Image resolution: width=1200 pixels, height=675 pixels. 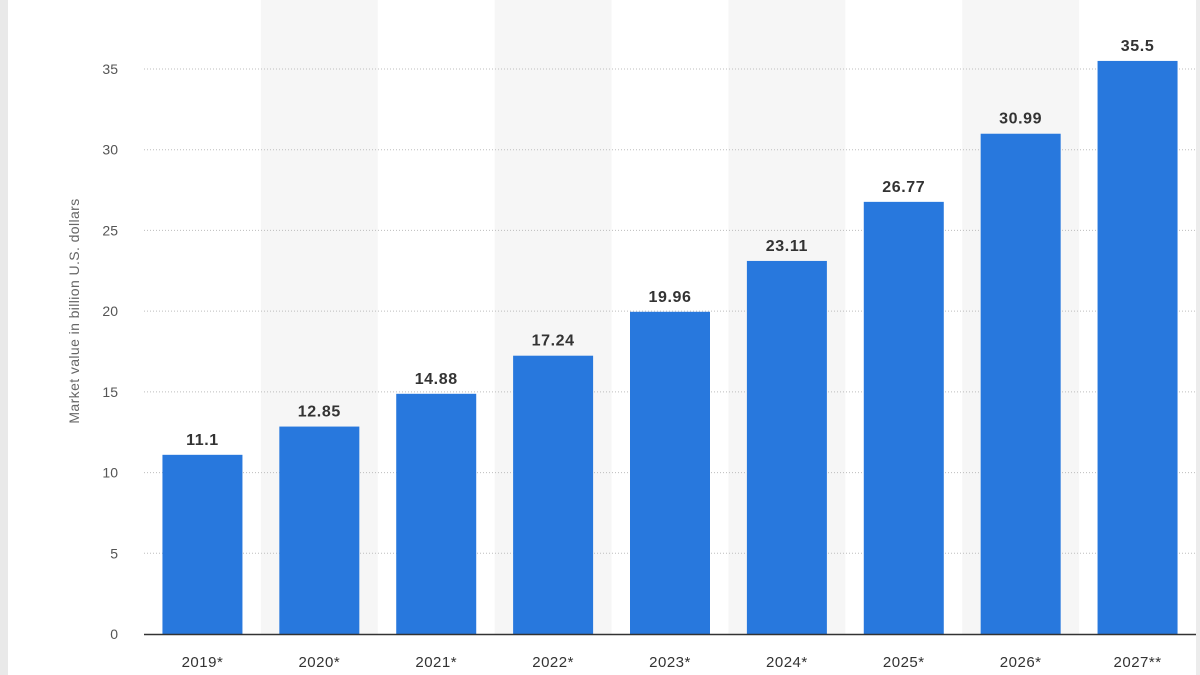 I want to click on x-tick-label: 2019*, so click(x=203, y=662).